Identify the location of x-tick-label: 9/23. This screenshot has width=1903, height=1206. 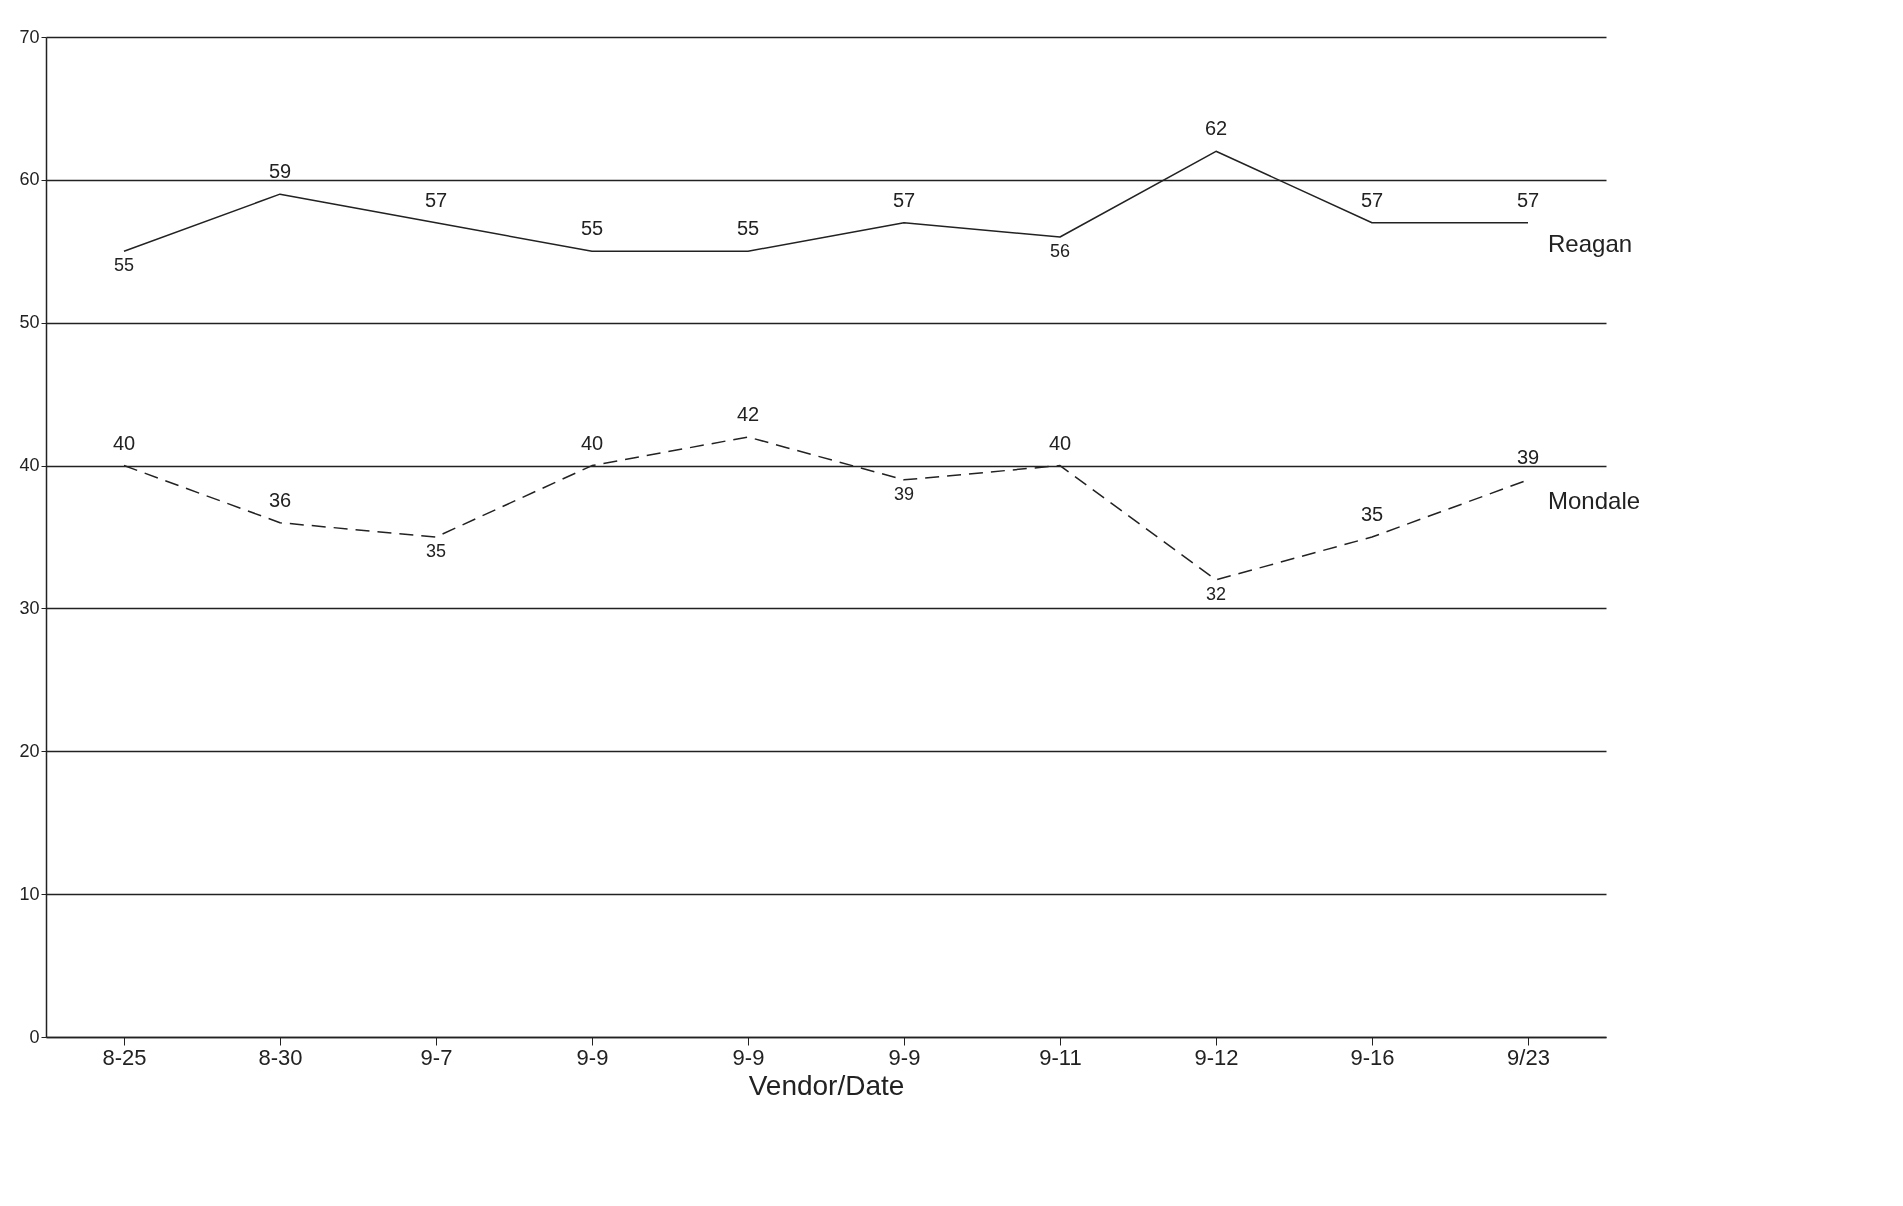
(1528, 1057).